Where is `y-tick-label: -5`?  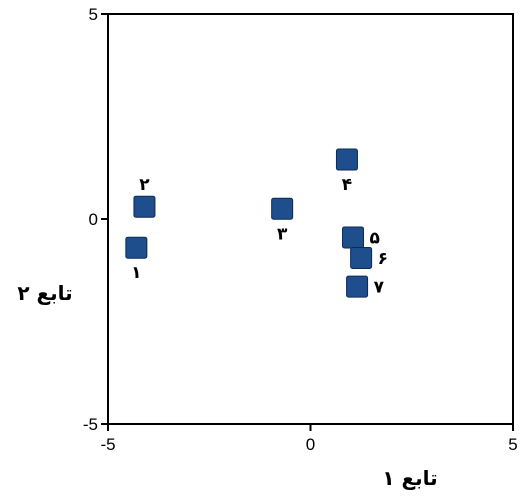
y-tick-label: -5 is located at coordinates (90, 424).